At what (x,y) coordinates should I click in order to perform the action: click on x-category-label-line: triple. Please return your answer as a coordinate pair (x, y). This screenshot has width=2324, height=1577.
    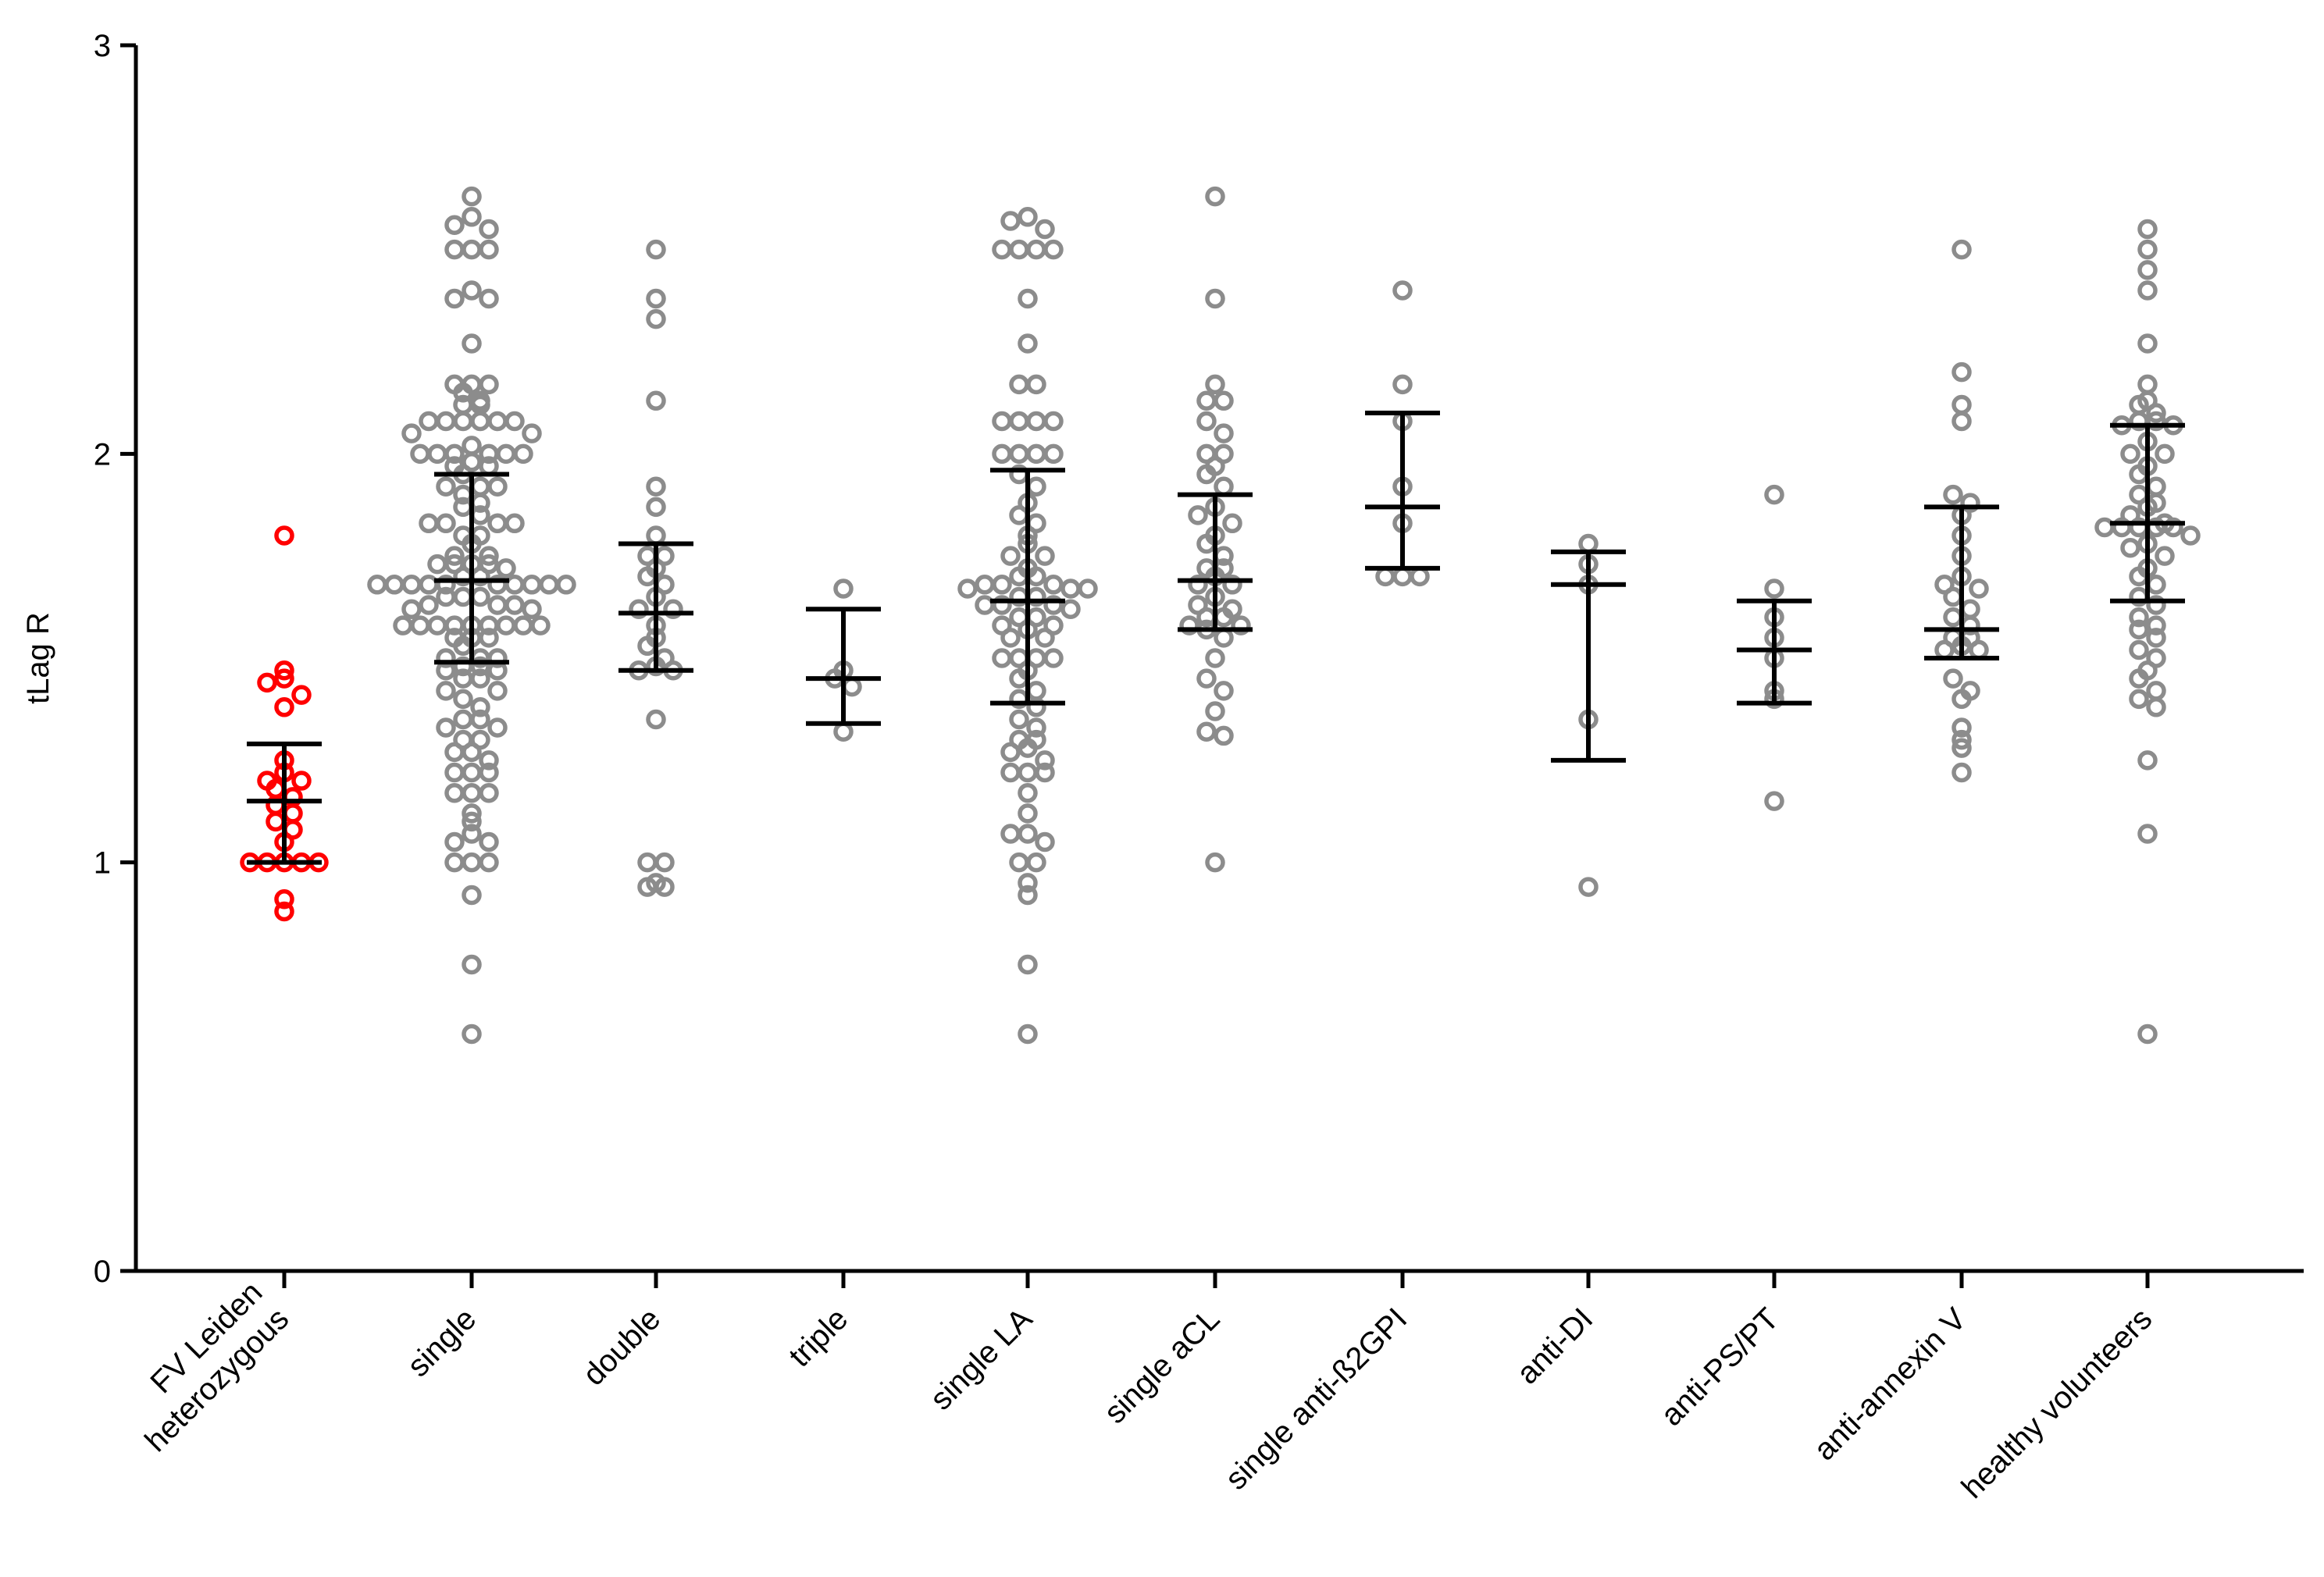
    Looking at the image, I should click on (818, 1337).